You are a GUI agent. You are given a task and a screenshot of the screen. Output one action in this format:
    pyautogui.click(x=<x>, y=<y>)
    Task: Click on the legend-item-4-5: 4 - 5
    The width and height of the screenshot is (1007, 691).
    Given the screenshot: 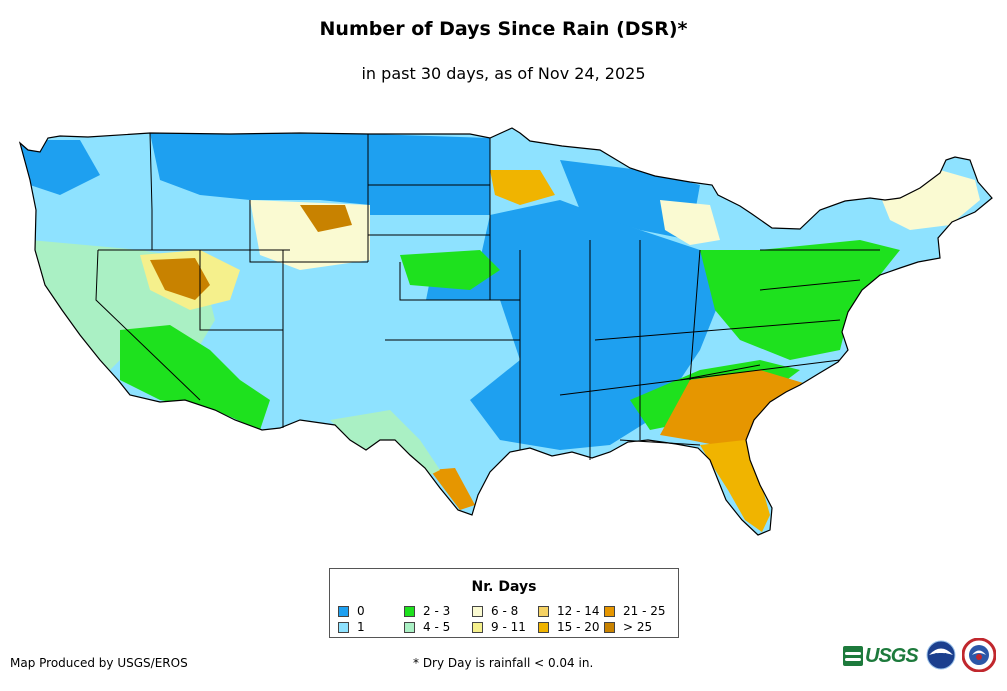 What is the action you would take?
    pyautogui.click(x=427, y=627)
    